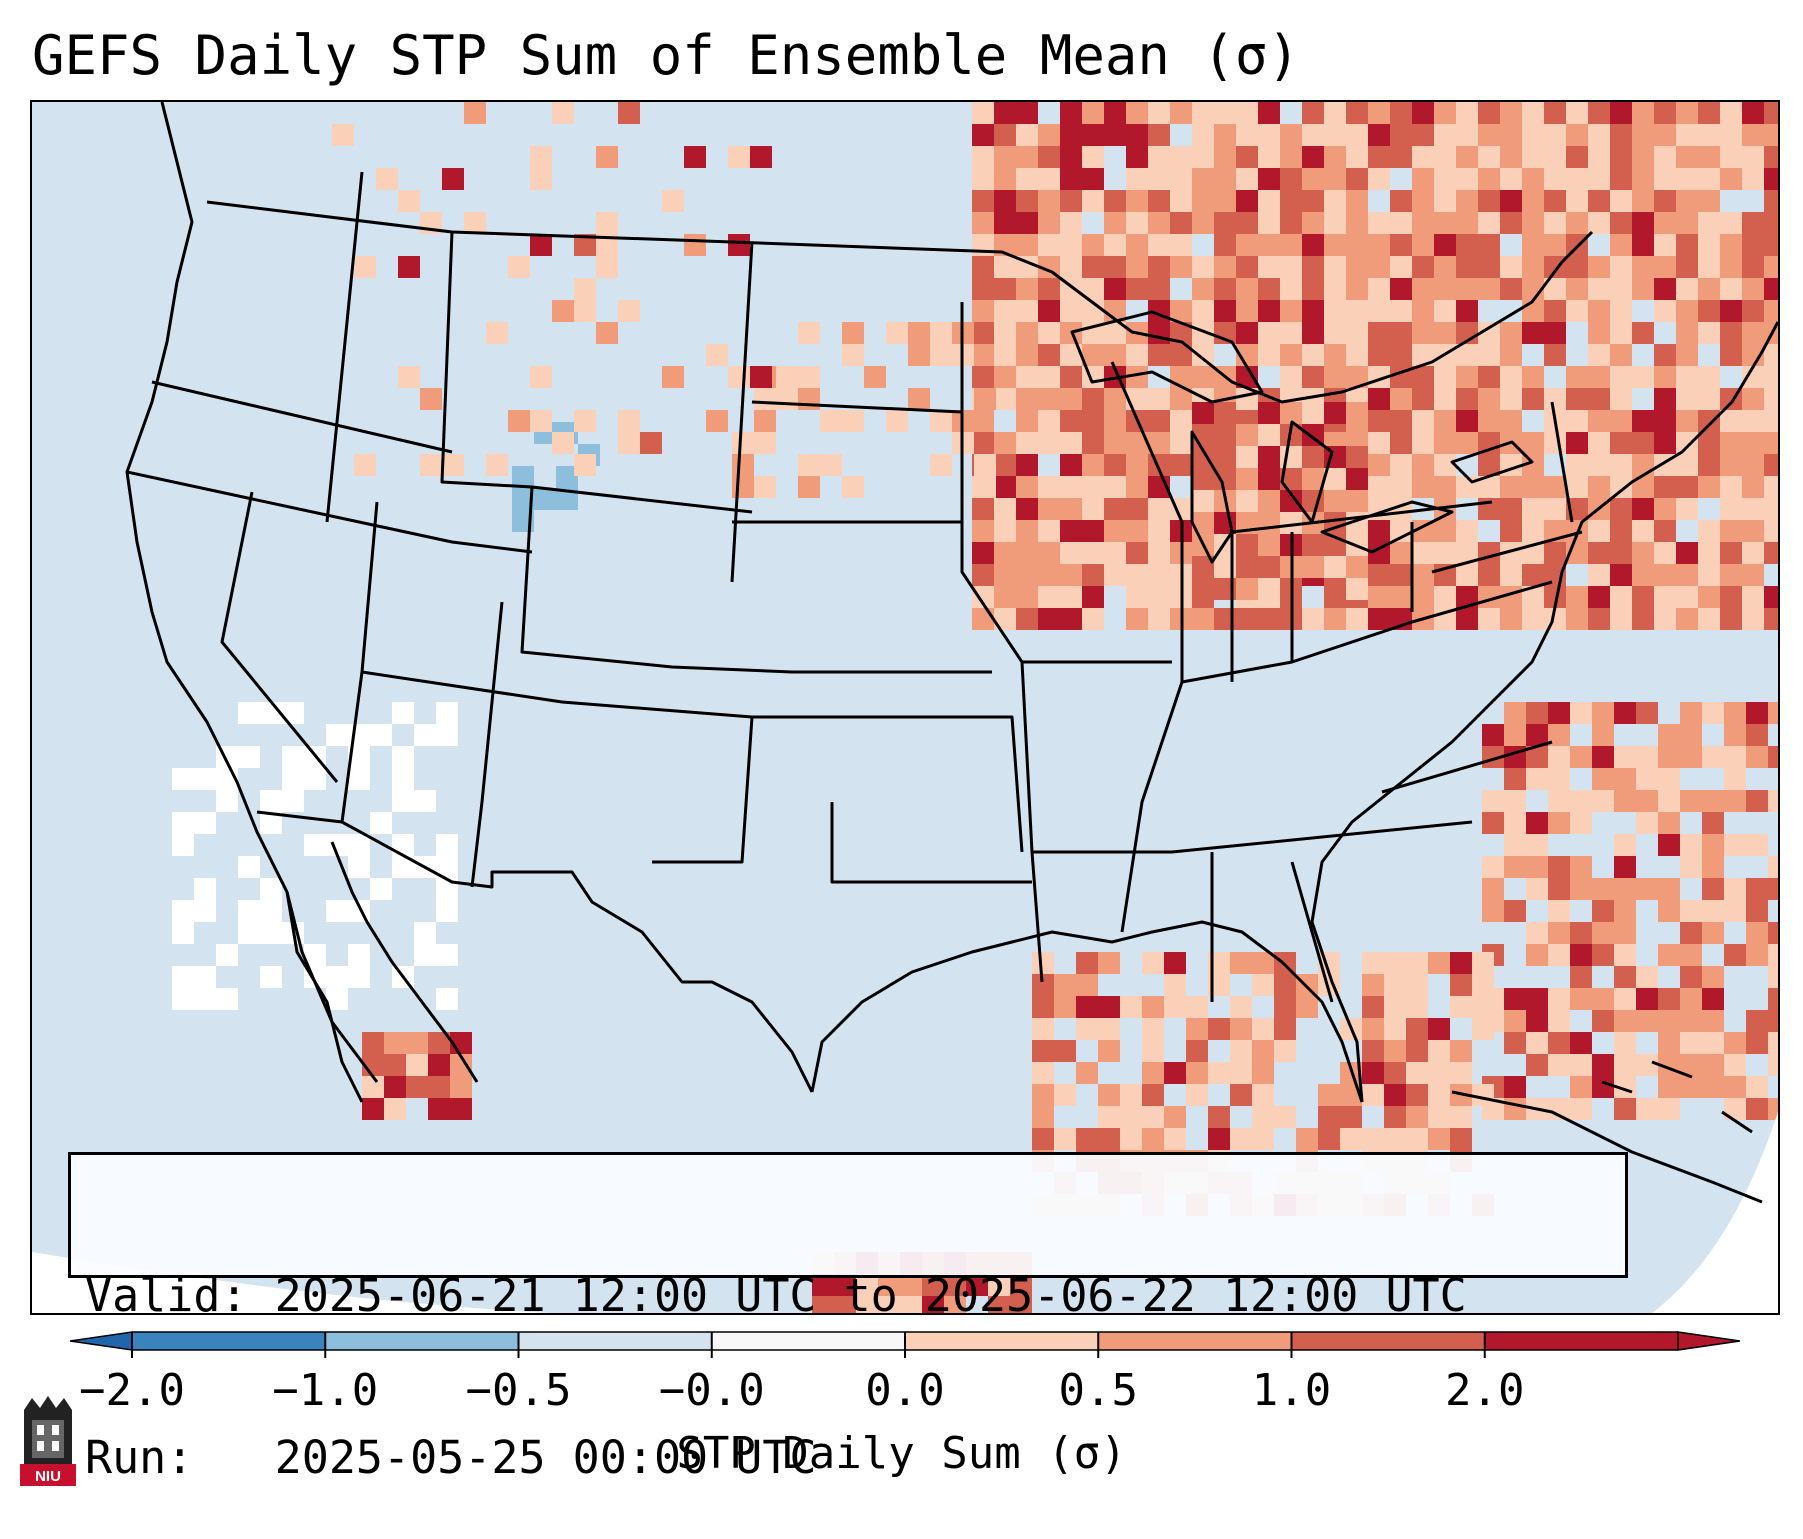 The image size is (1803, 1539). I want to click on logo-text: NIU, so click(48, 1476).